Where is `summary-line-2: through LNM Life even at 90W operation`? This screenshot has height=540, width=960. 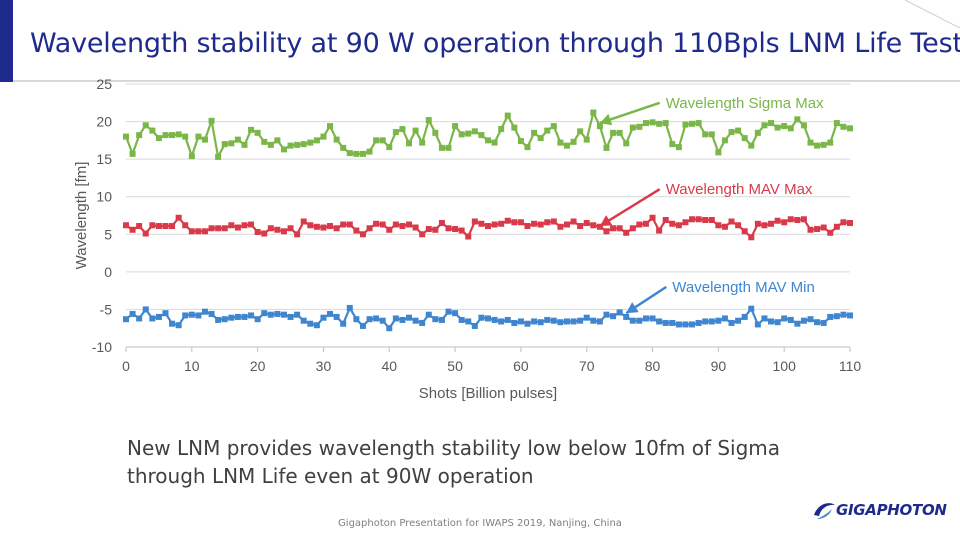 summary-line-2: through LNM Life even at 90W operation is located at coordinates (330, 476).